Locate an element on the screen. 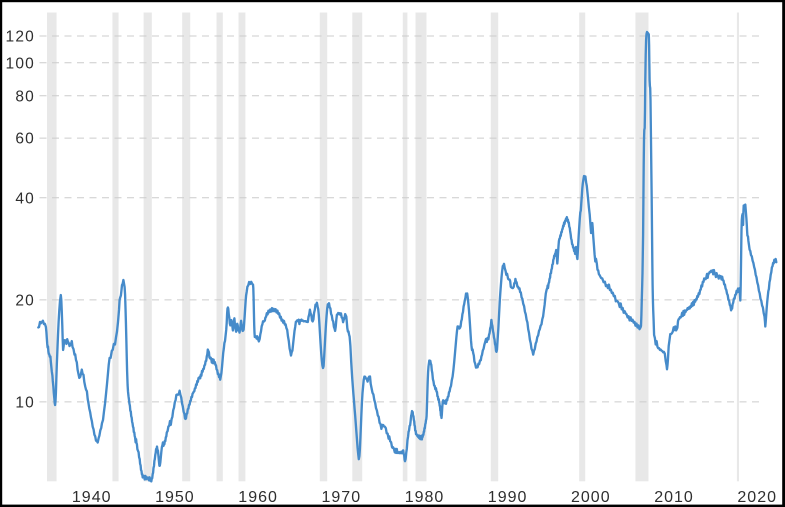  svg-text: 40 is located at coordinates (25, 198).